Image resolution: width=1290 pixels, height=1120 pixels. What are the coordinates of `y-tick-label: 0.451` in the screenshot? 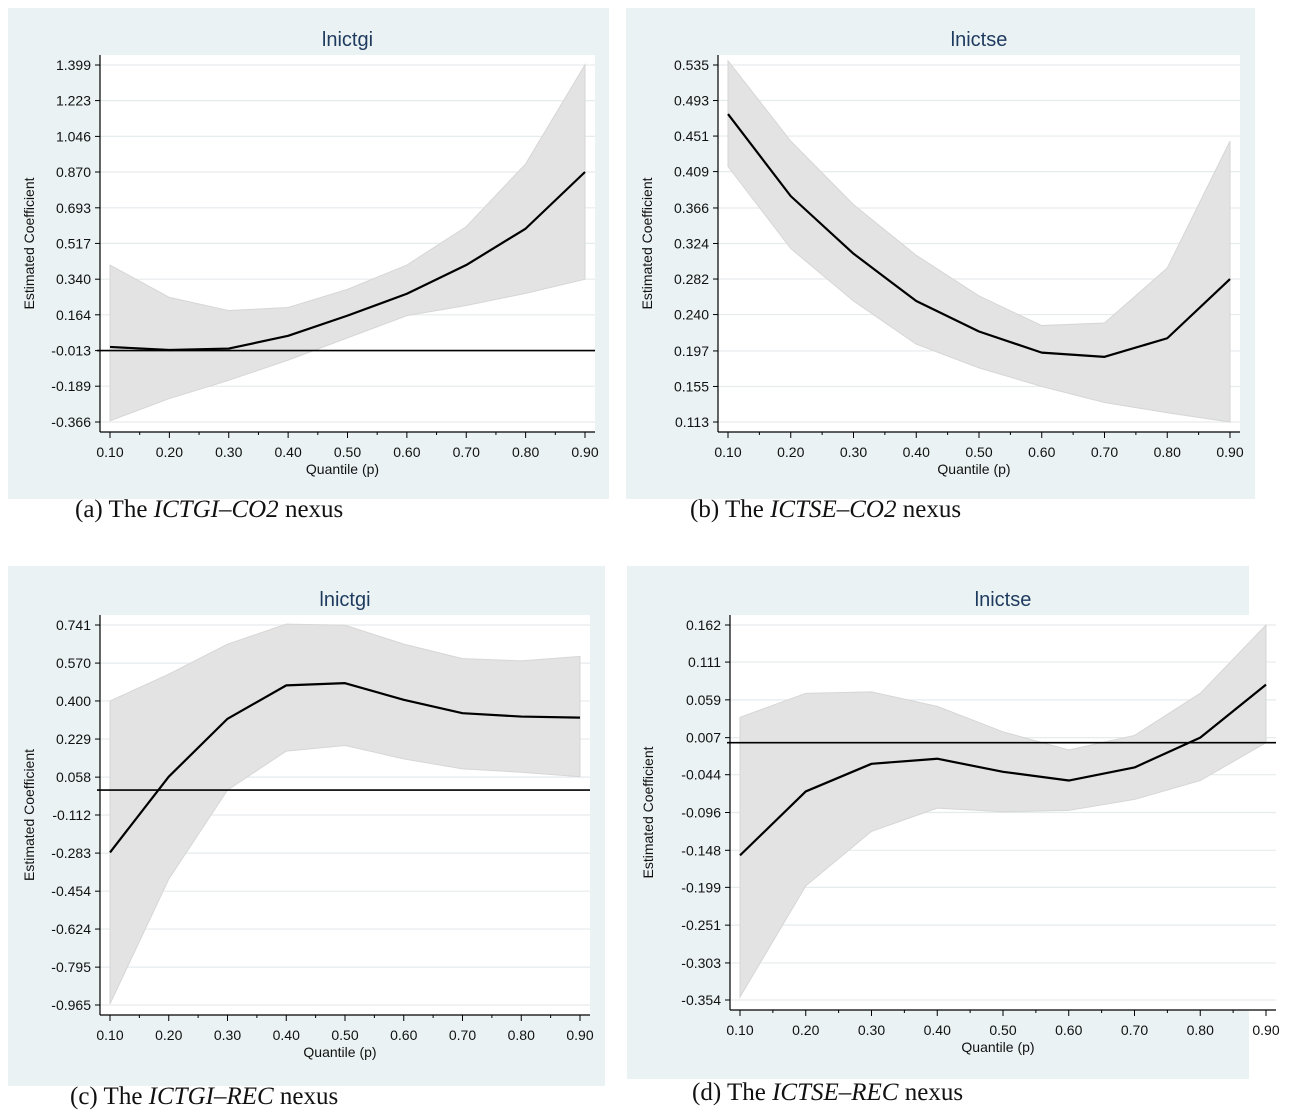 It's located at (691, 136).